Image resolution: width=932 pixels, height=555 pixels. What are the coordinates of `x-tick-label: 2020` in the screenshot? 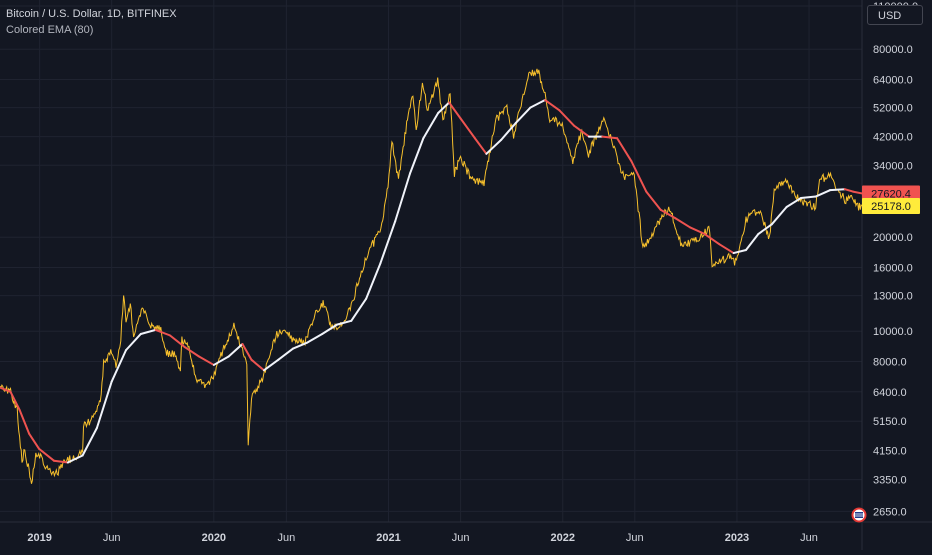 It's located at (214, 538).